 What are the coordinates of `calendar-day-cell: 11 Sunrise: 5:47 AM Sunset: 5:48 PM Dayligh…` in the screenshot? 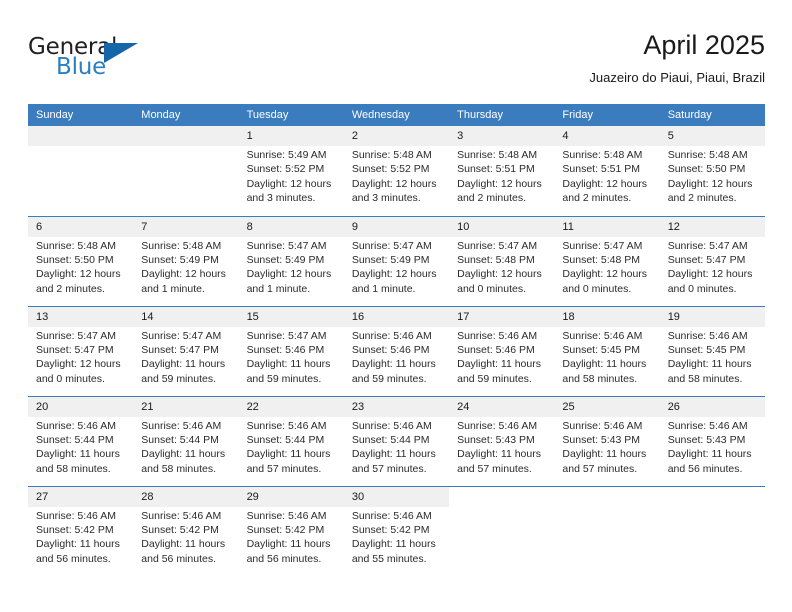 It's located at (607, 260).